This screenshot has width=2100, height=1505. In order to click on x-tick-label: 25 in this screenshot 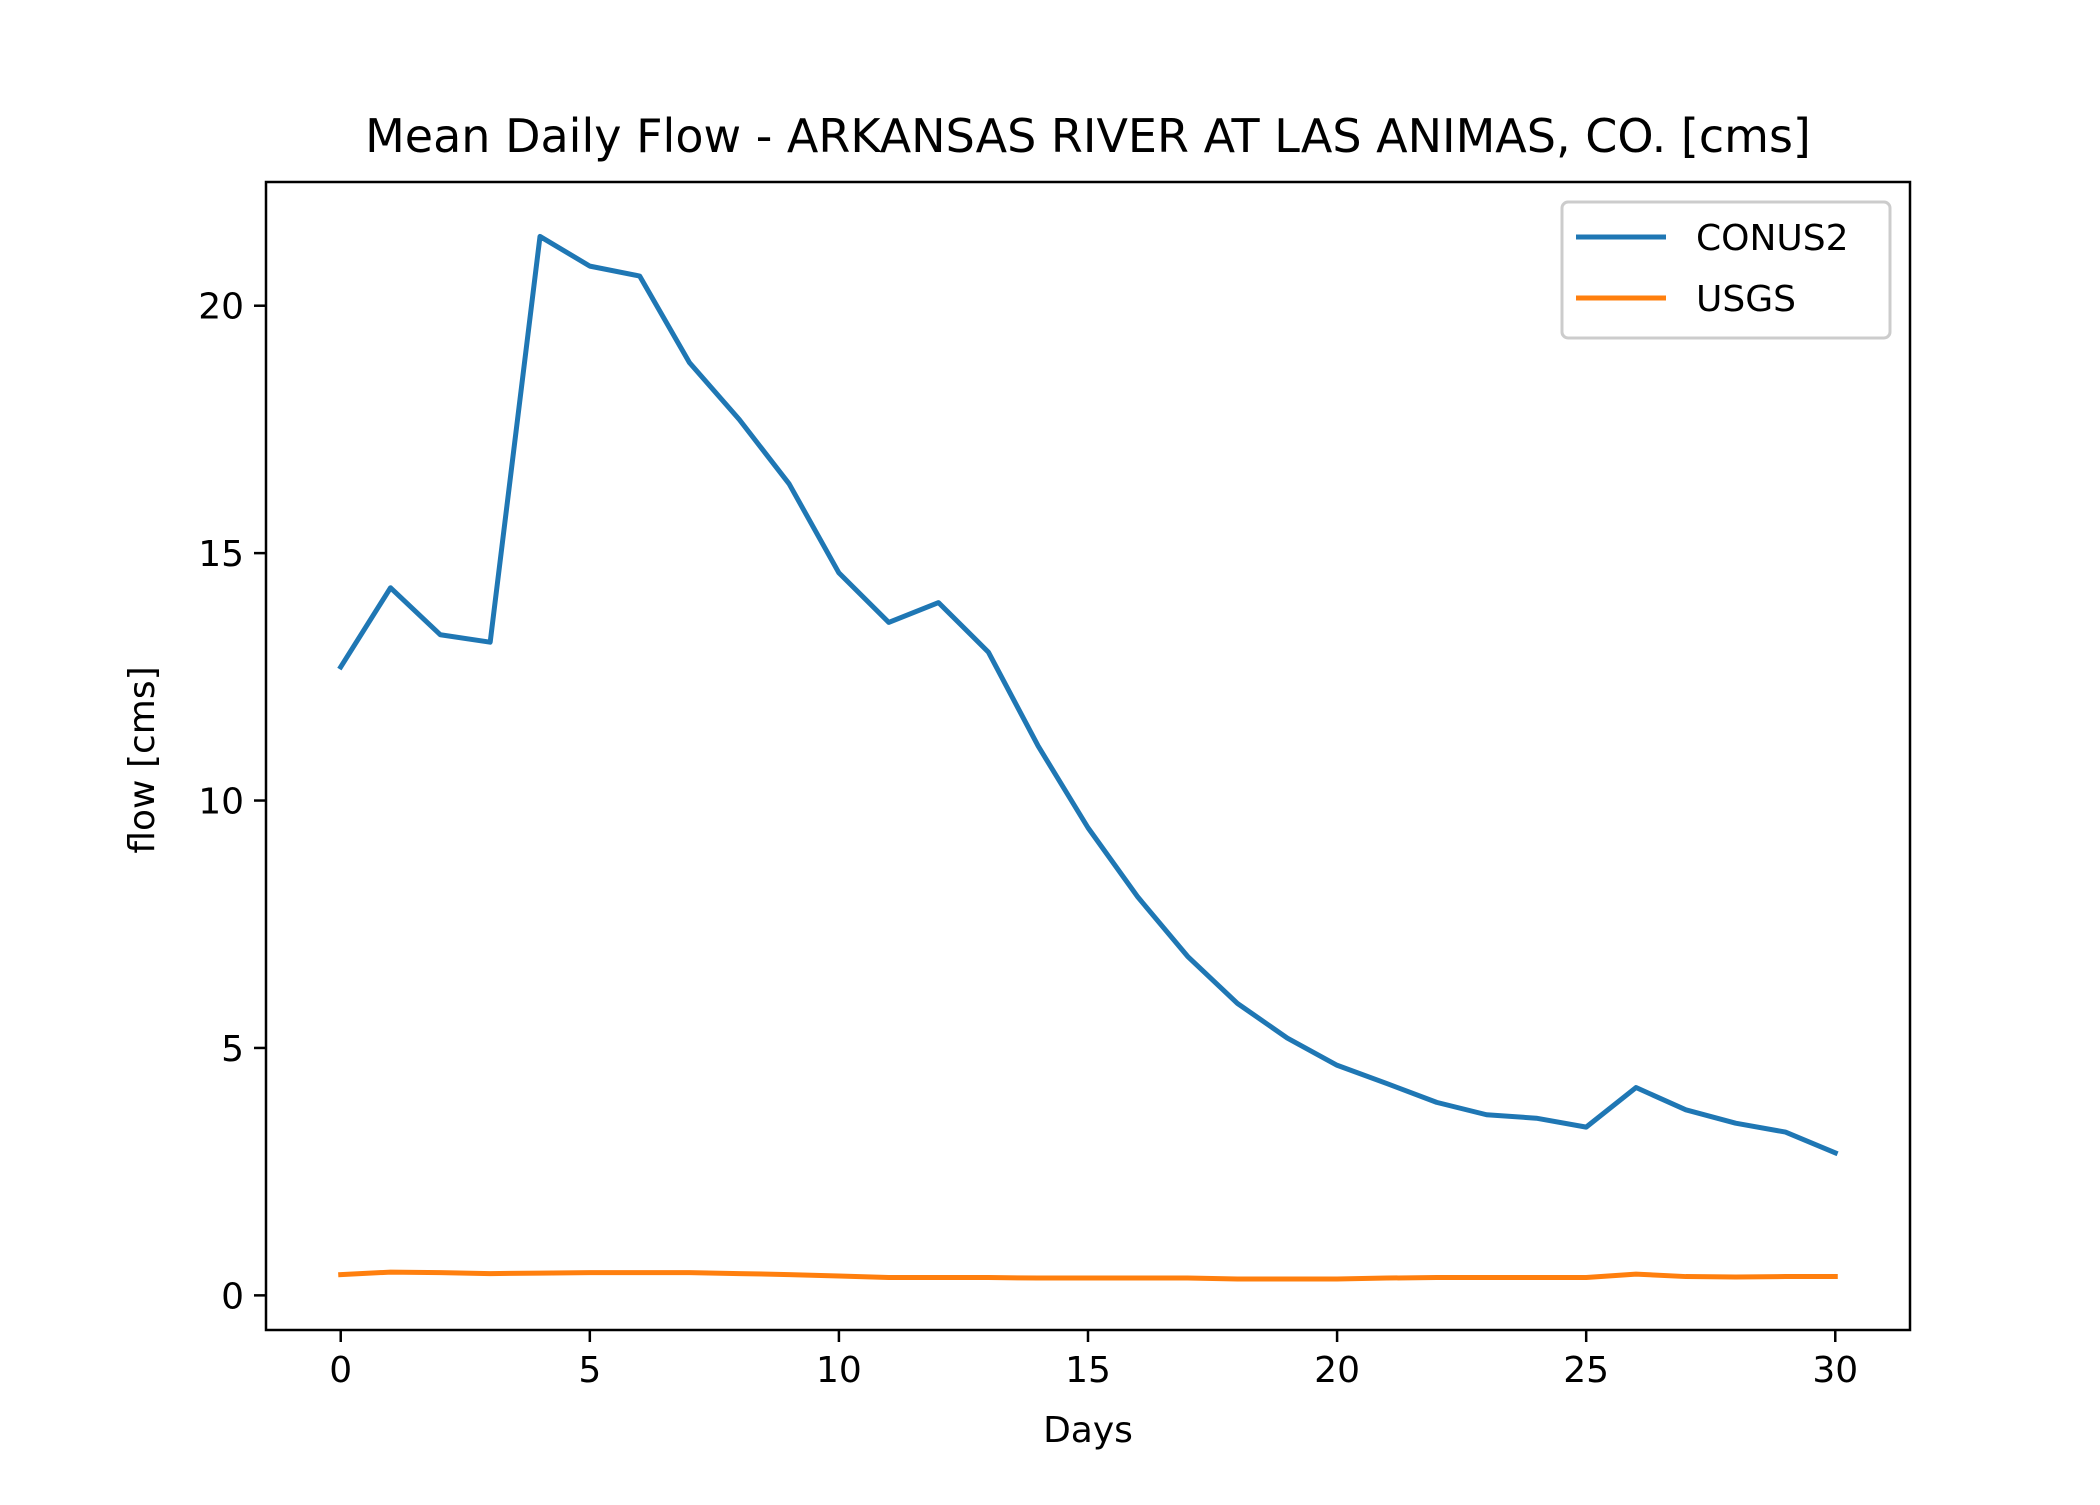, I will do `click(1586, 1370)`.